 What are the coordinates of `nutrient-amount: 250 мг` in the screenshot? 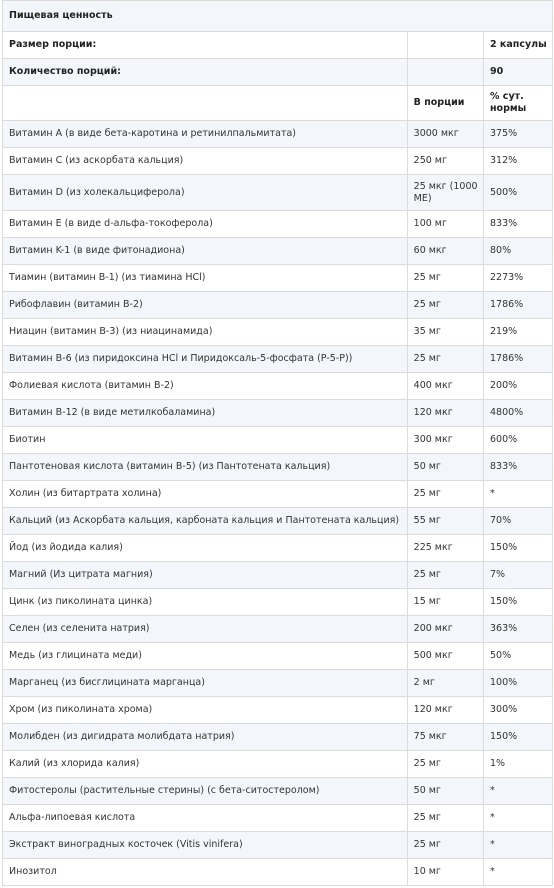 It's located at (445, 161).